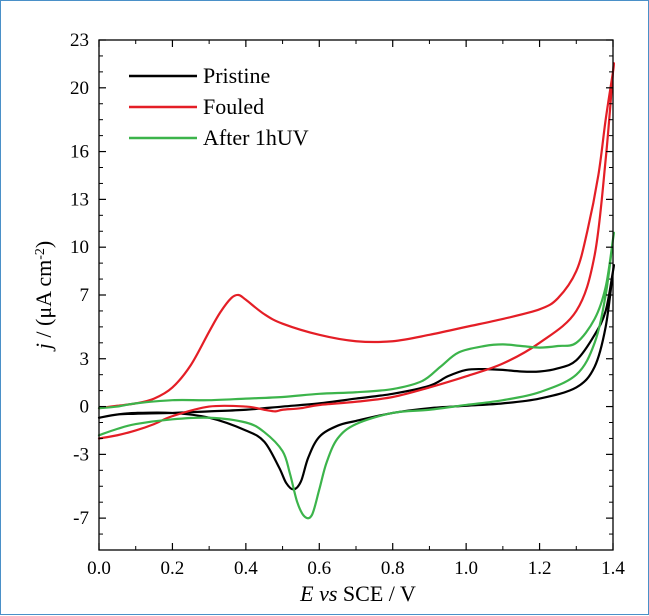 This screenshot has width=649, height=616. What do you see at coordinates (79, 199) in the screenshot?
I see `y-tick-label: 13` at bounding box center [79, 199].